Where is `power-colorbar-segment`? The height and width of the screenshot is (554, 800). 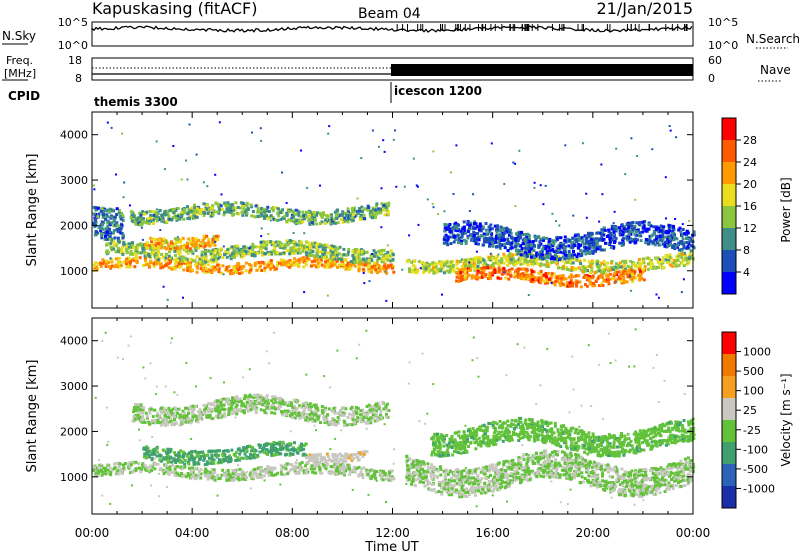
power-colorbar-segment is located at coordinates (729, 217).